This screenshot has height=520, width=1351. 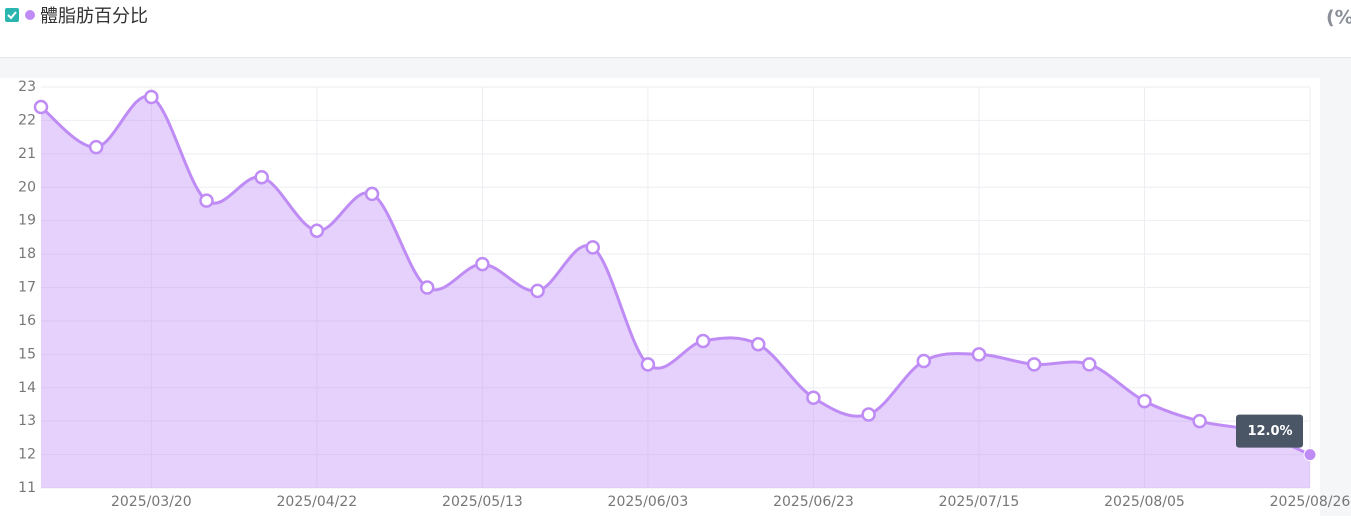 What do you see at coordinates (27, 254) in the screenshot?
I see `y-tick-label: 18` at bounding box center [27, 254].